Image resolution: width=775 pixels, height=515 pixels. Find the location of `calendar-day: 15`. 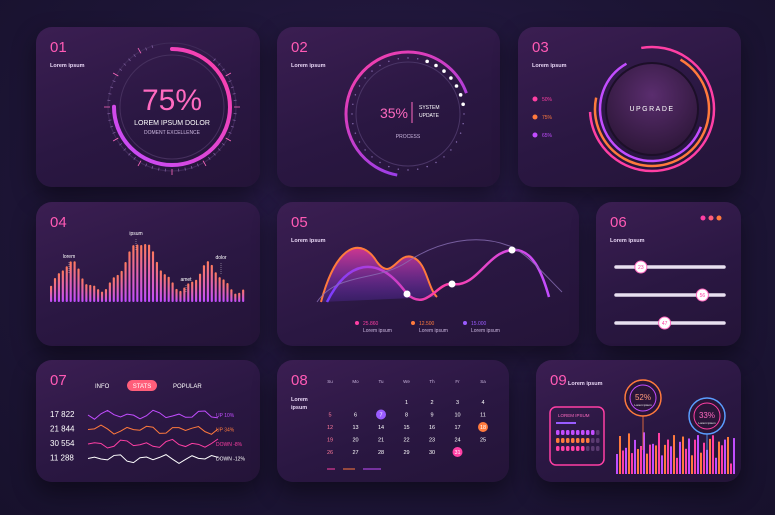

calendar-day: 15 is located at coordinates (406, 428).